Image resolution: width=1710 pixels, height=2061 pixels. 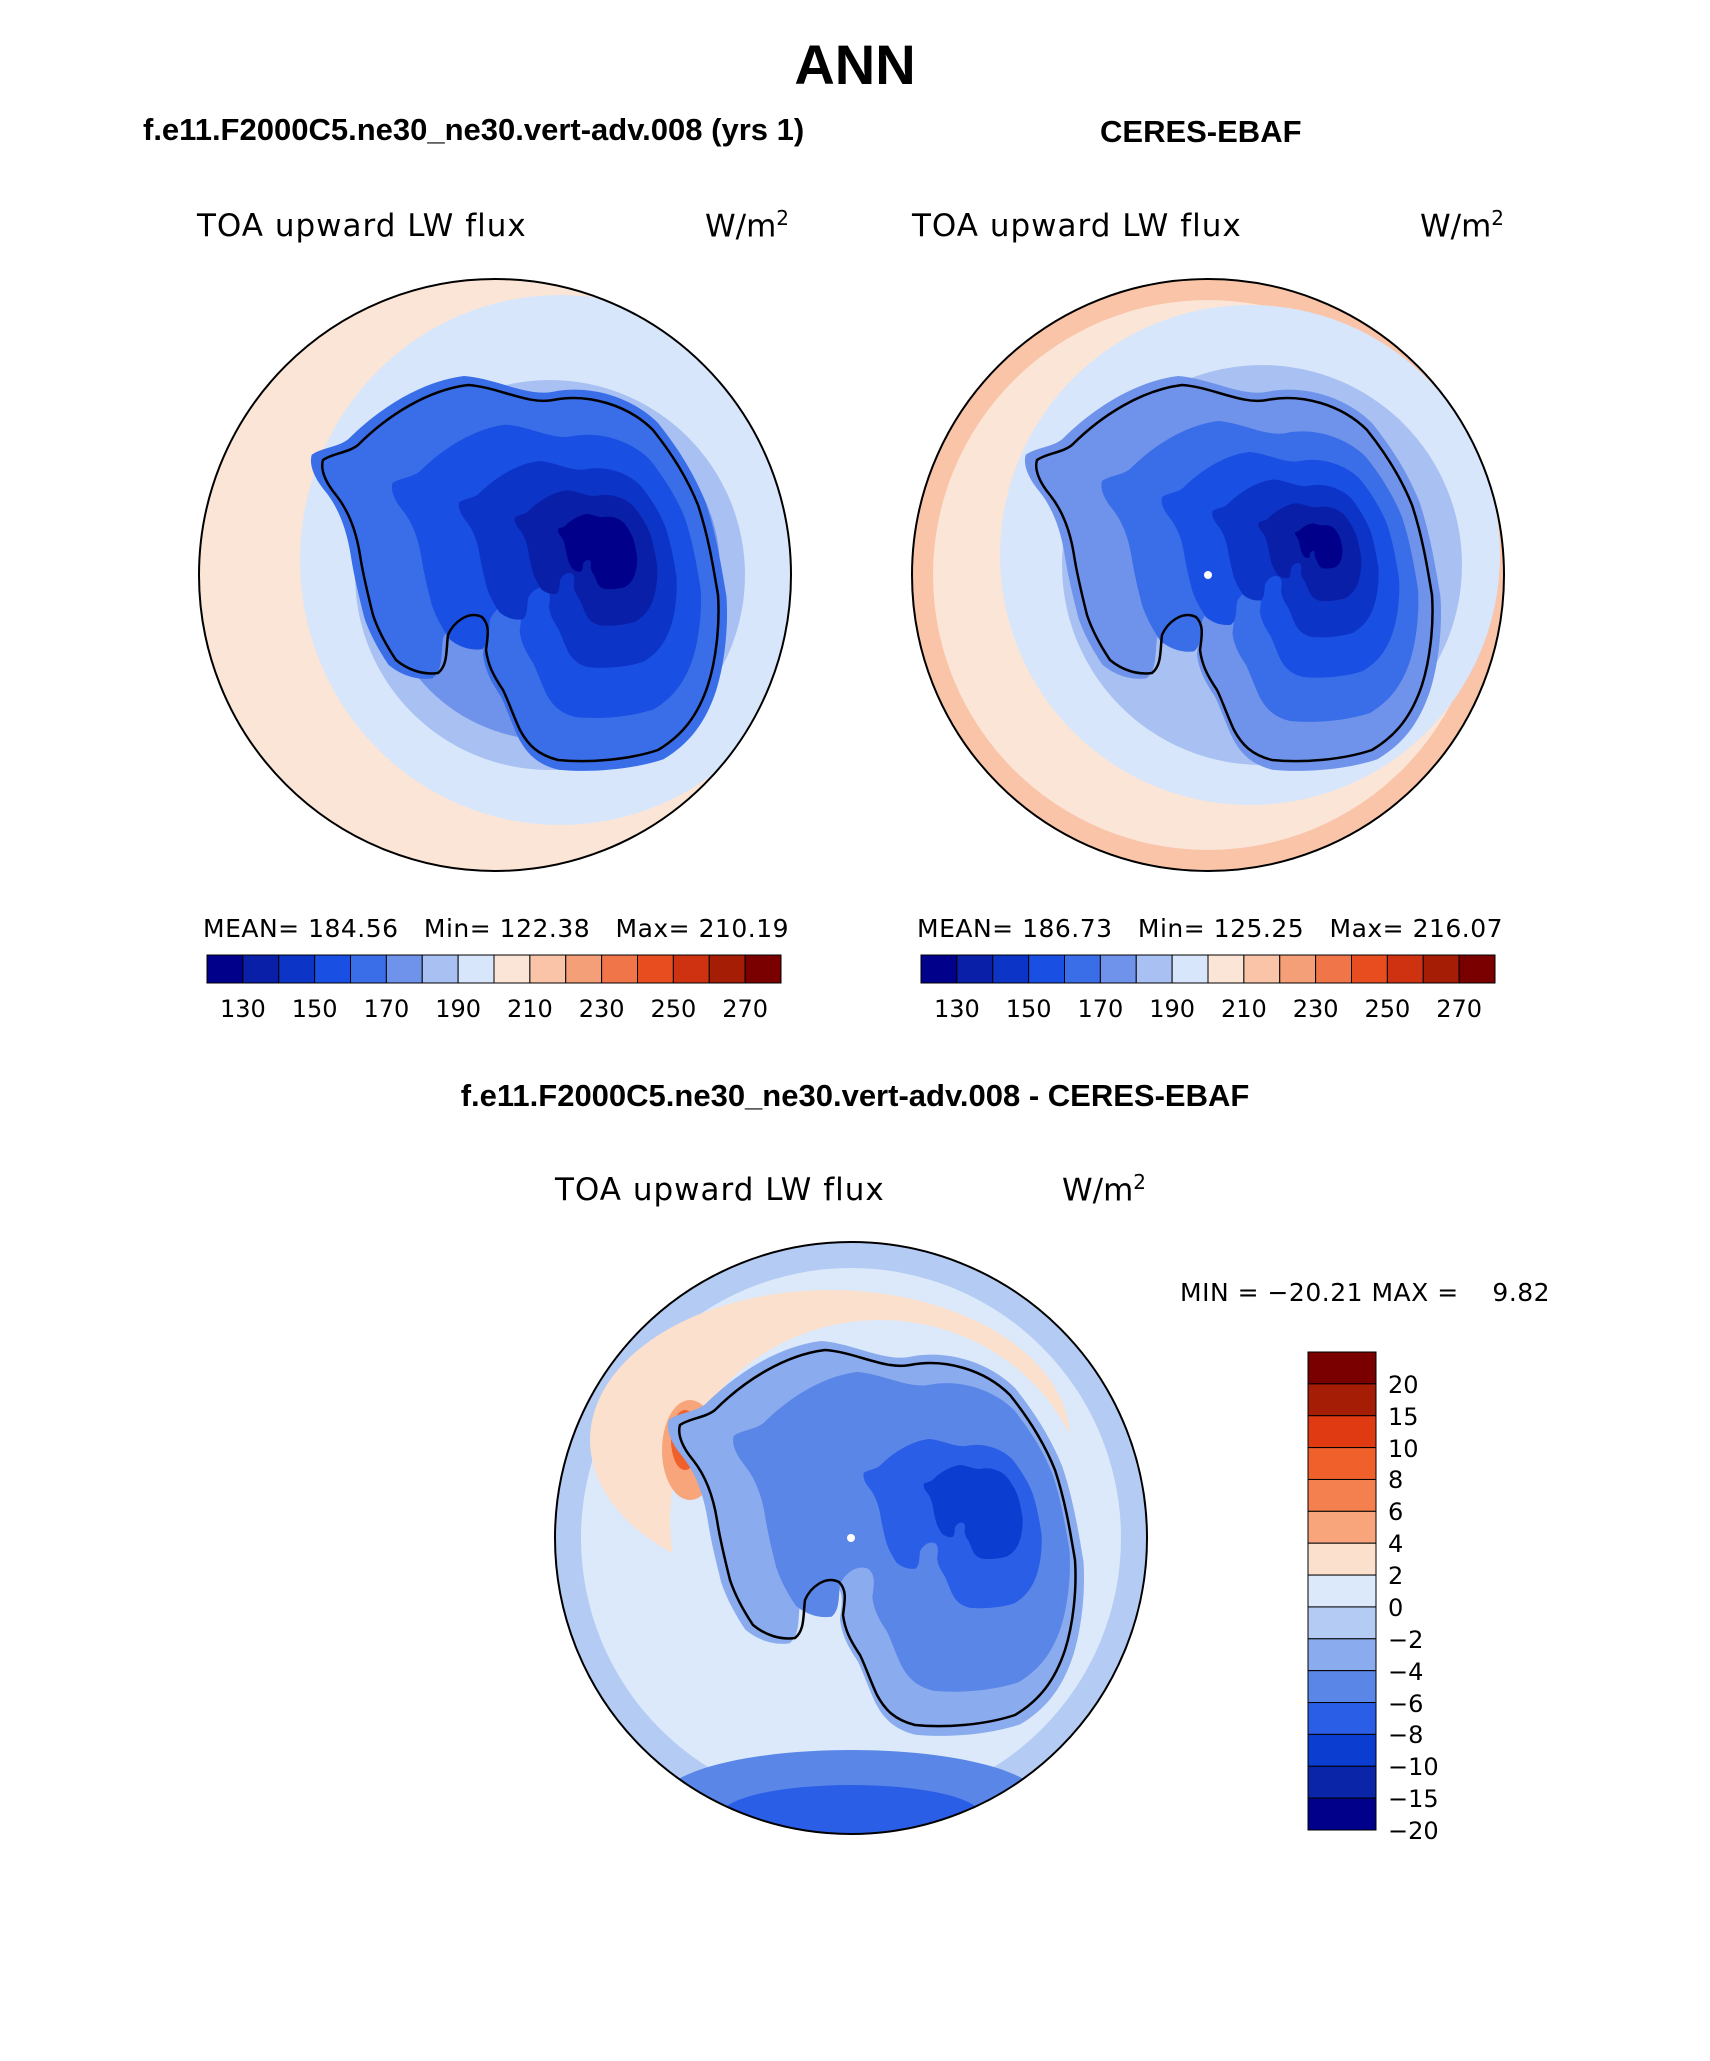 What do you see at coordinates (956, 1009) in the screenshot?
I see `colorbar-right-tick-label: 130` at bounding box center [956, 1009].